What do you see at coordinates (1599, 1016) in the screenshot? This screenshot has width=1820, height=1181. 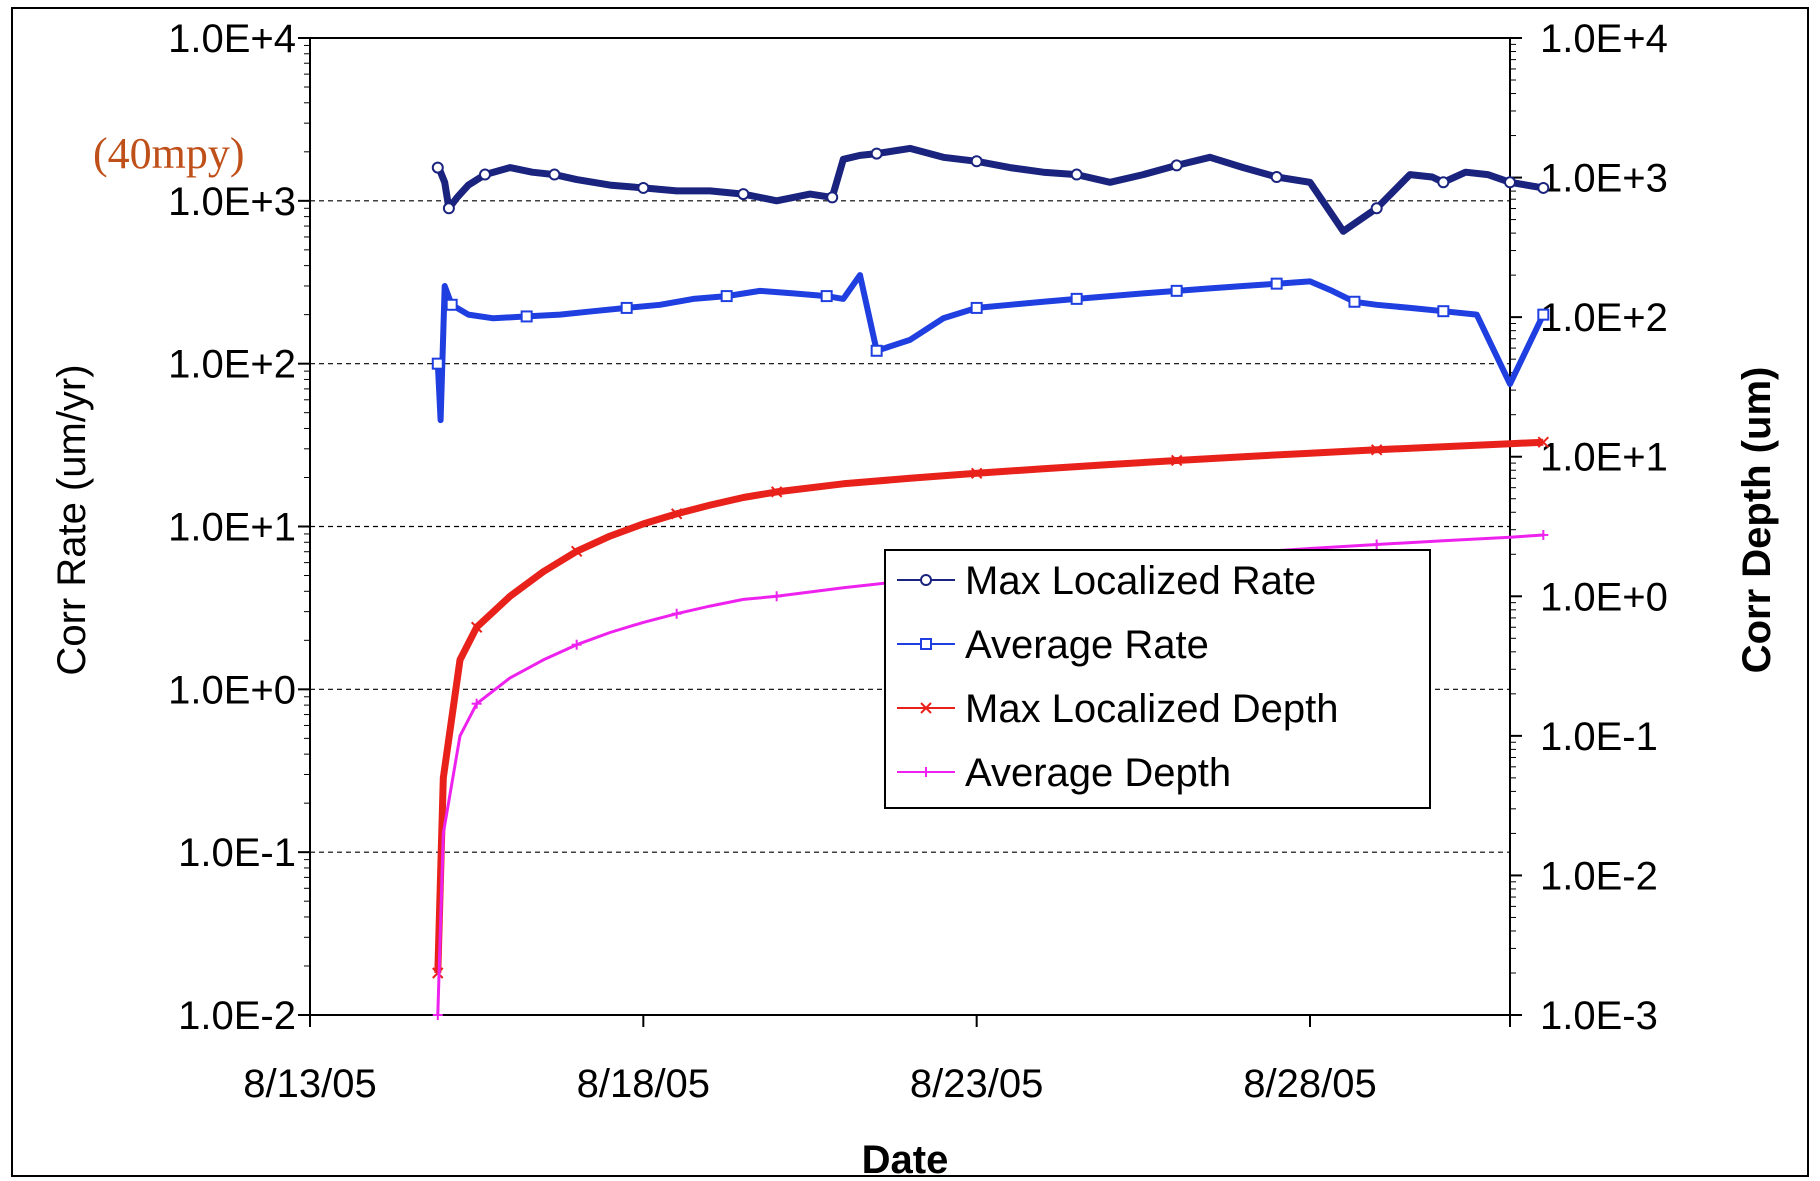 I see `y-tick-label-right: 1.0E-3` at bounding box center [1599, 1016].